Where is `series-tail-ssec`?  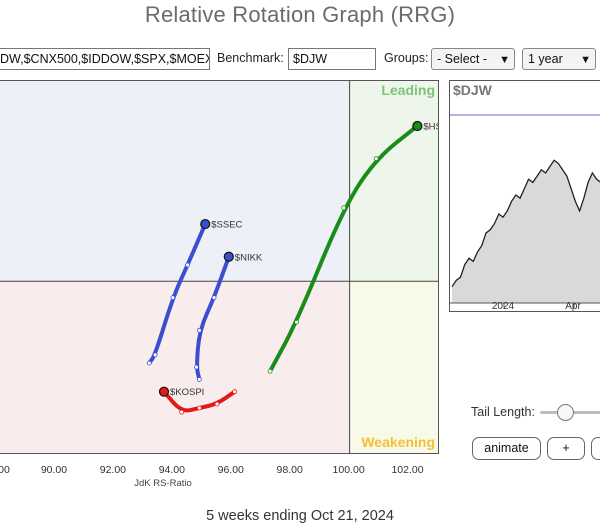
series-tail-ssec is located at coordinates (177, 294).